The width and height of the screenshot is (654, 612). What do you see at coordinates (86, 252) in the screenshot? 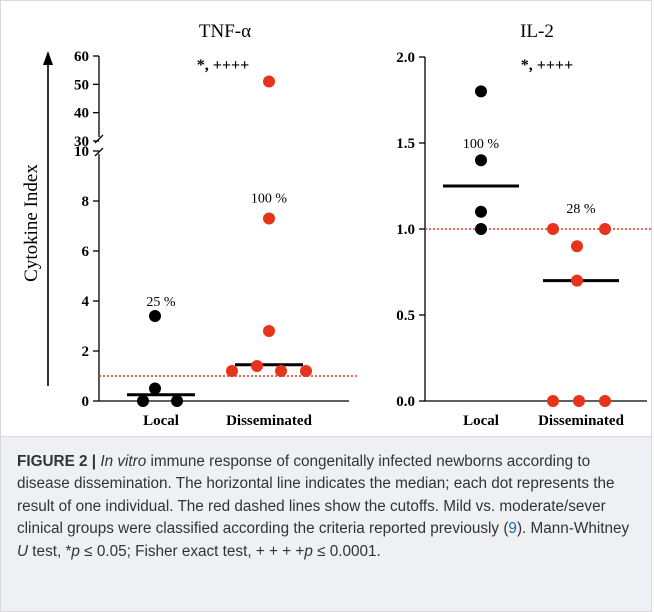
I see `chart1-tick-label: 6` at bounding box center [86, 252].